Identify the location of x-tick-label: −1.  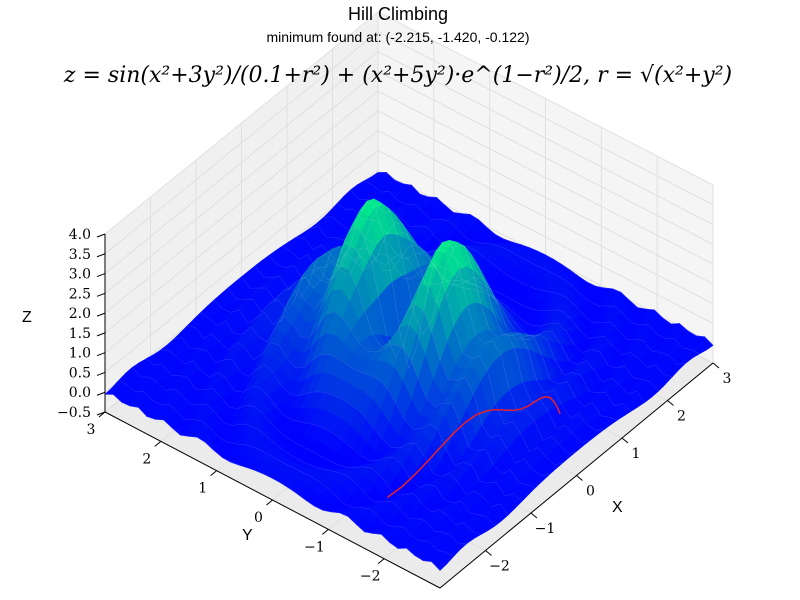
(545, 529).